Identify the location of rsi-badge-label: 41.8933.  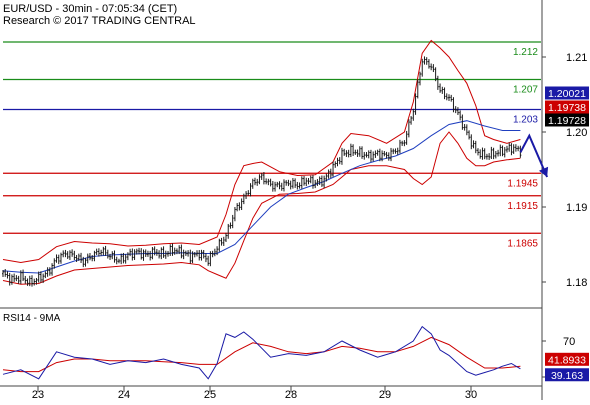
(567, 360).